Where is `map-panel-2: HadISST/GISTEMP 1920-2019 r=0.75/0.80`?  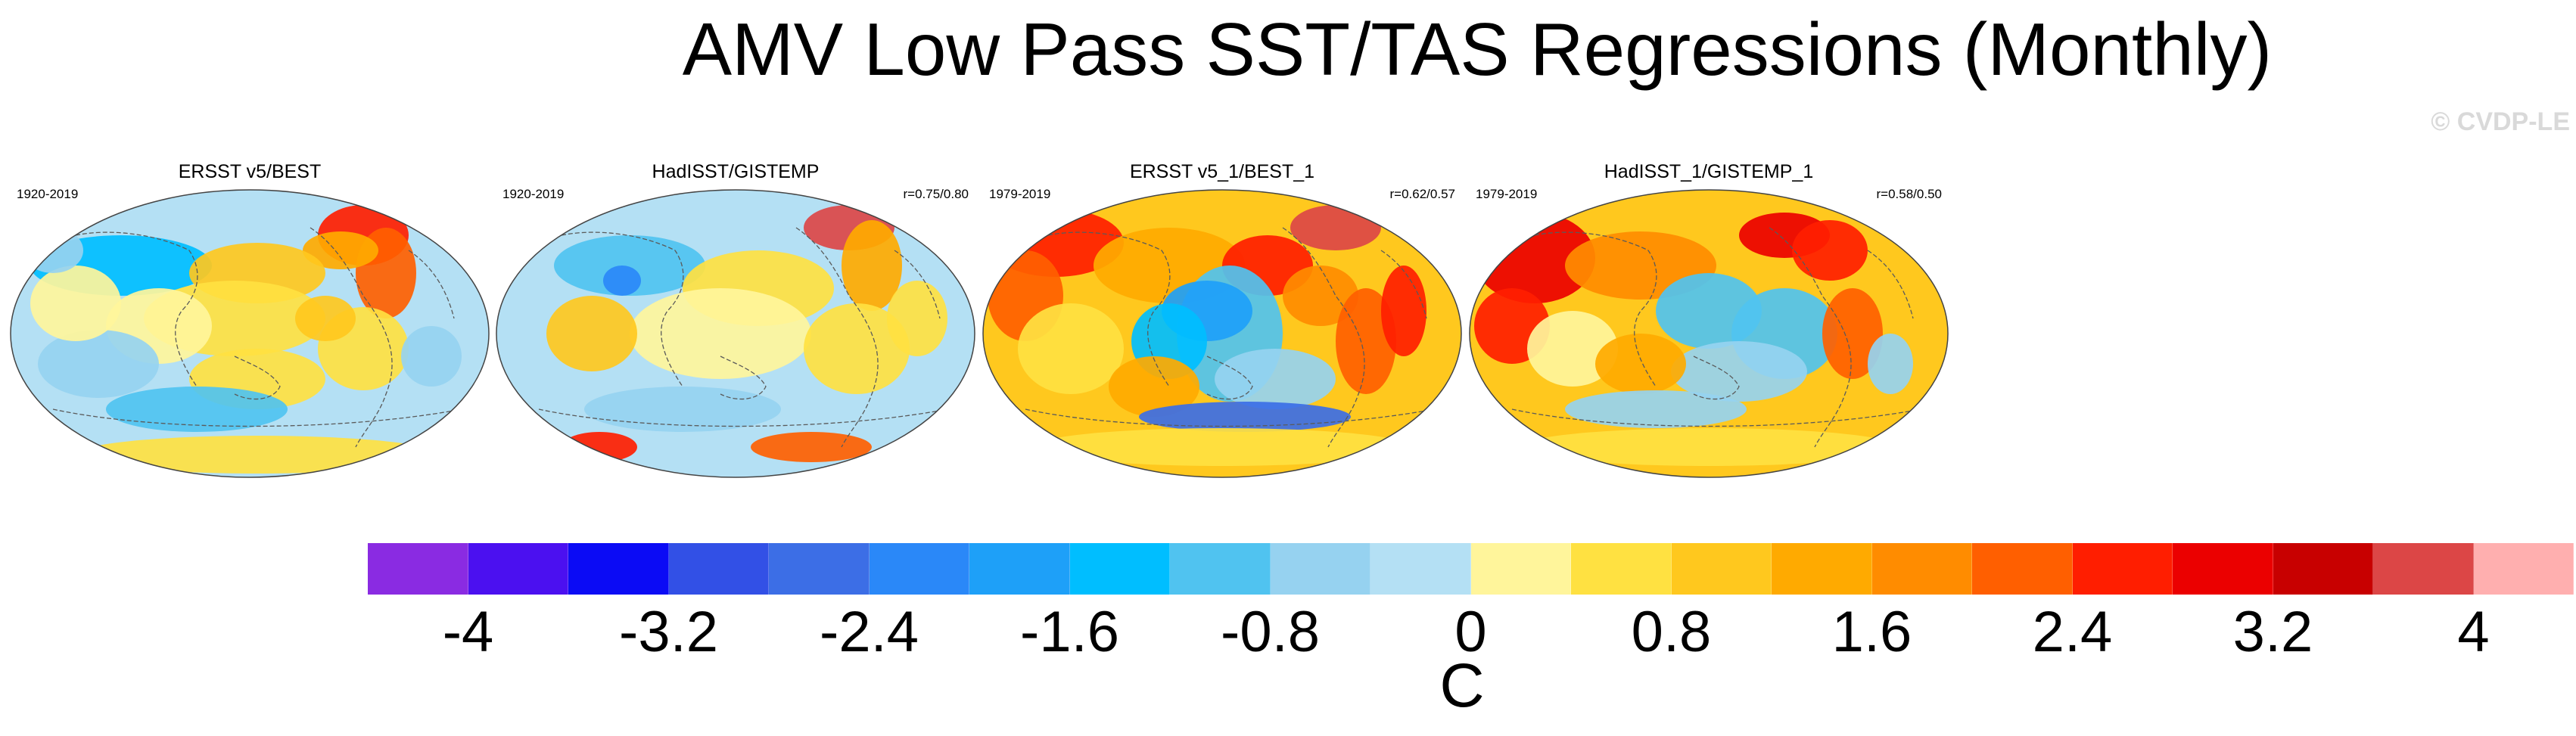
map-panel-2: HadISST/GISTEMP 1920-2019 r=0.75/0.80 is located at coordinates (735, 317).